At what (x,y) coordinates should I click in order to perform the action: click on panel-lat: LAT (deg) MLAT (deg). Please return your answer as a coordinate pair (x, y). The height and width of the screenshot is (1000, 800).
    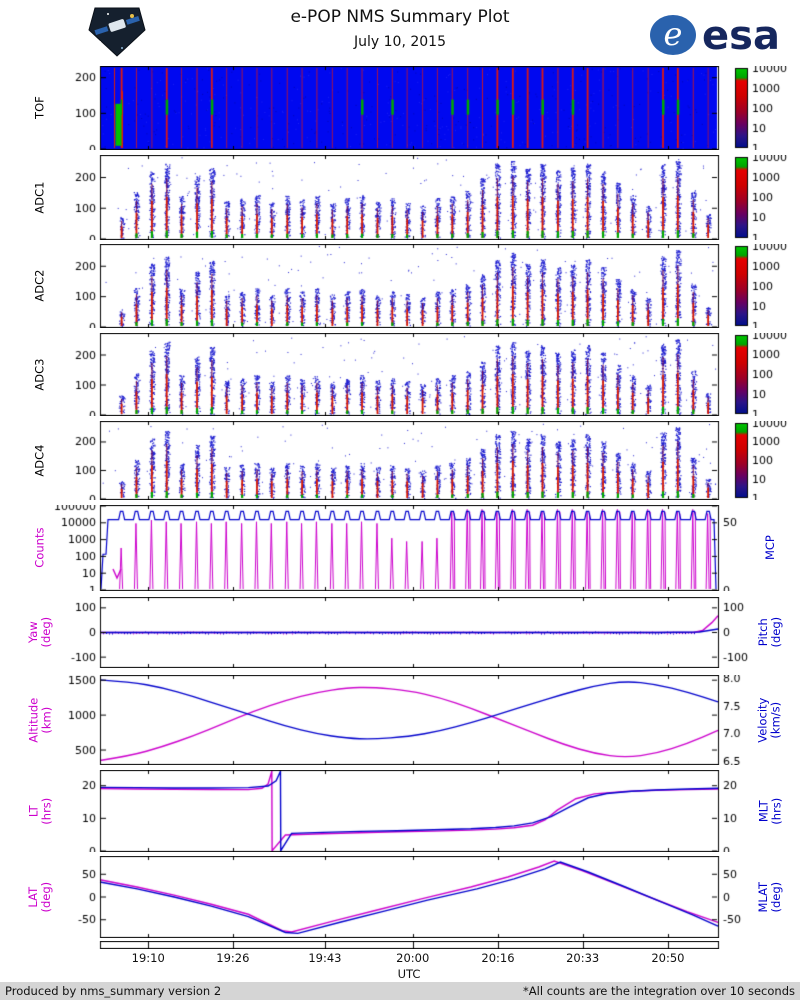
    Looking at the image, I should click on (400, 897).